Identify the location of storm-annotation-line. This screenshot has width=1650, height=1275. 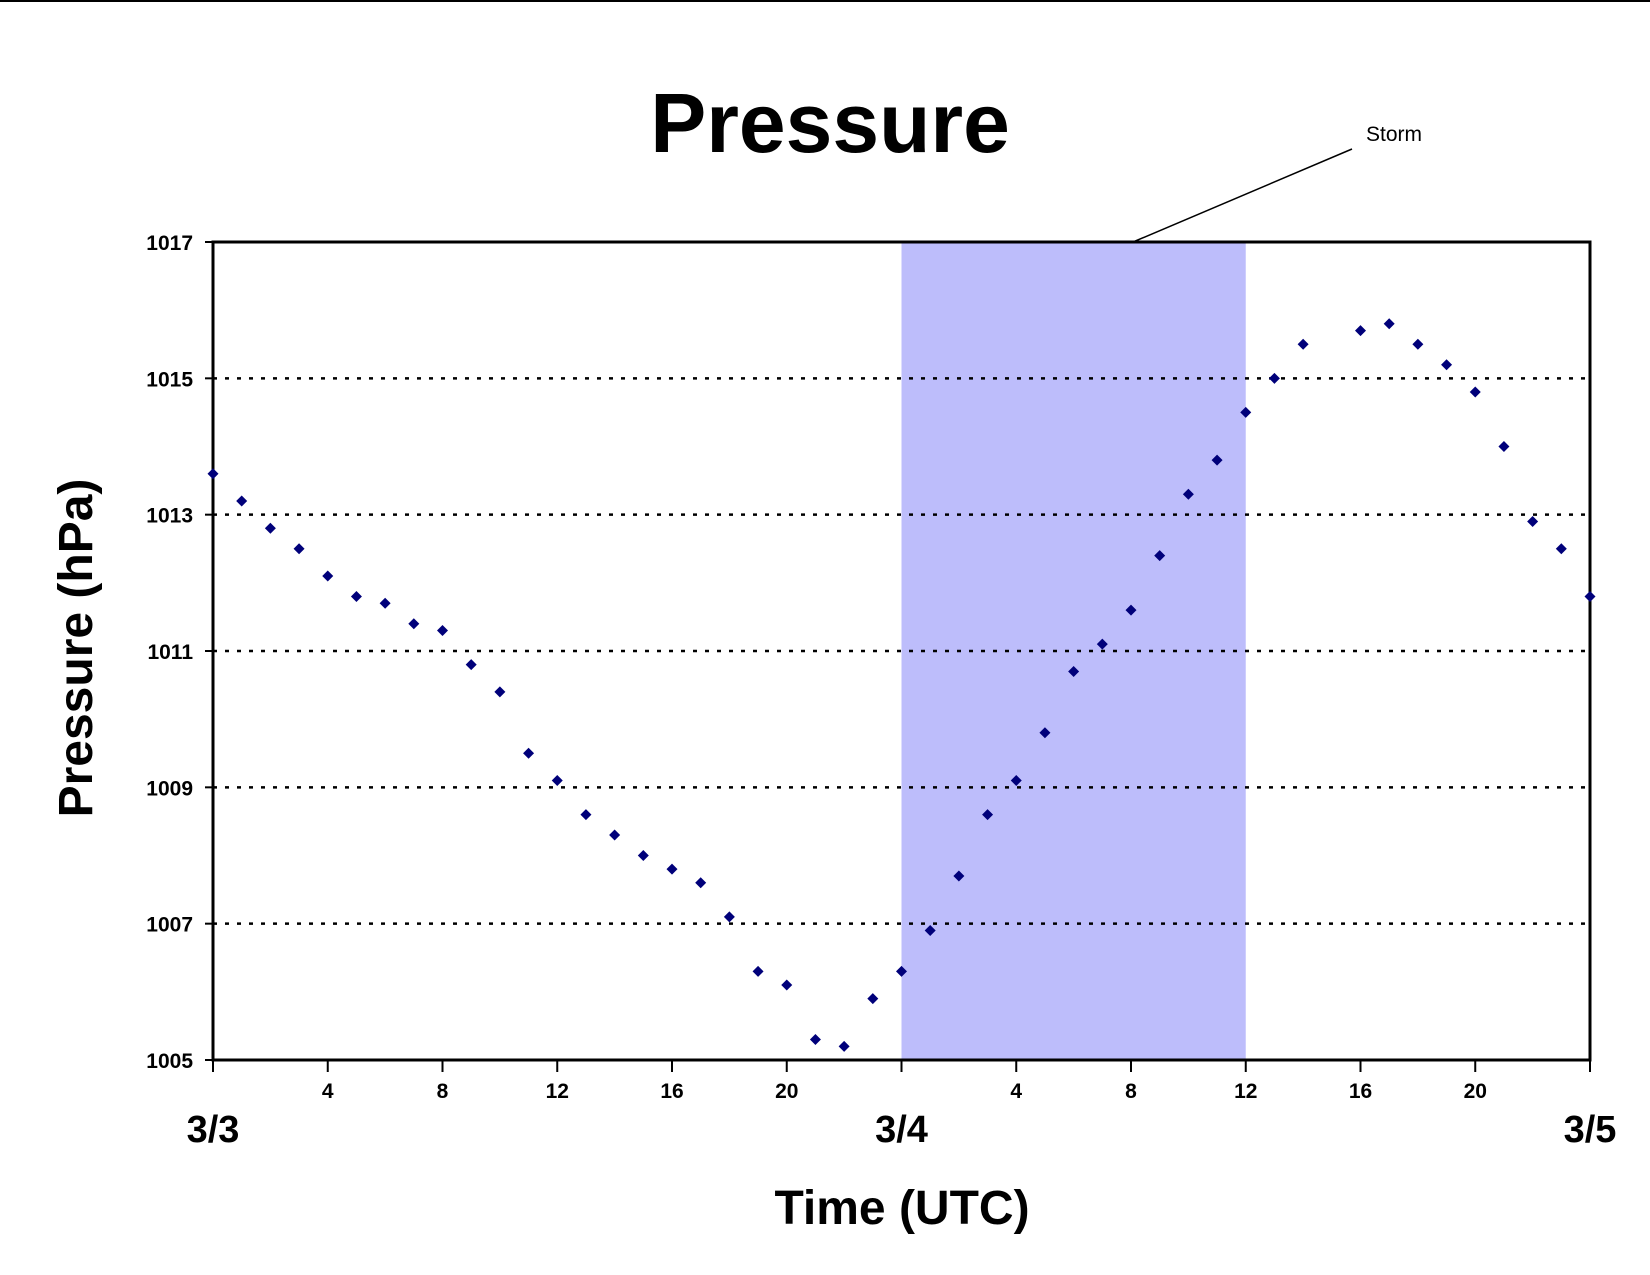
(1242, 195).